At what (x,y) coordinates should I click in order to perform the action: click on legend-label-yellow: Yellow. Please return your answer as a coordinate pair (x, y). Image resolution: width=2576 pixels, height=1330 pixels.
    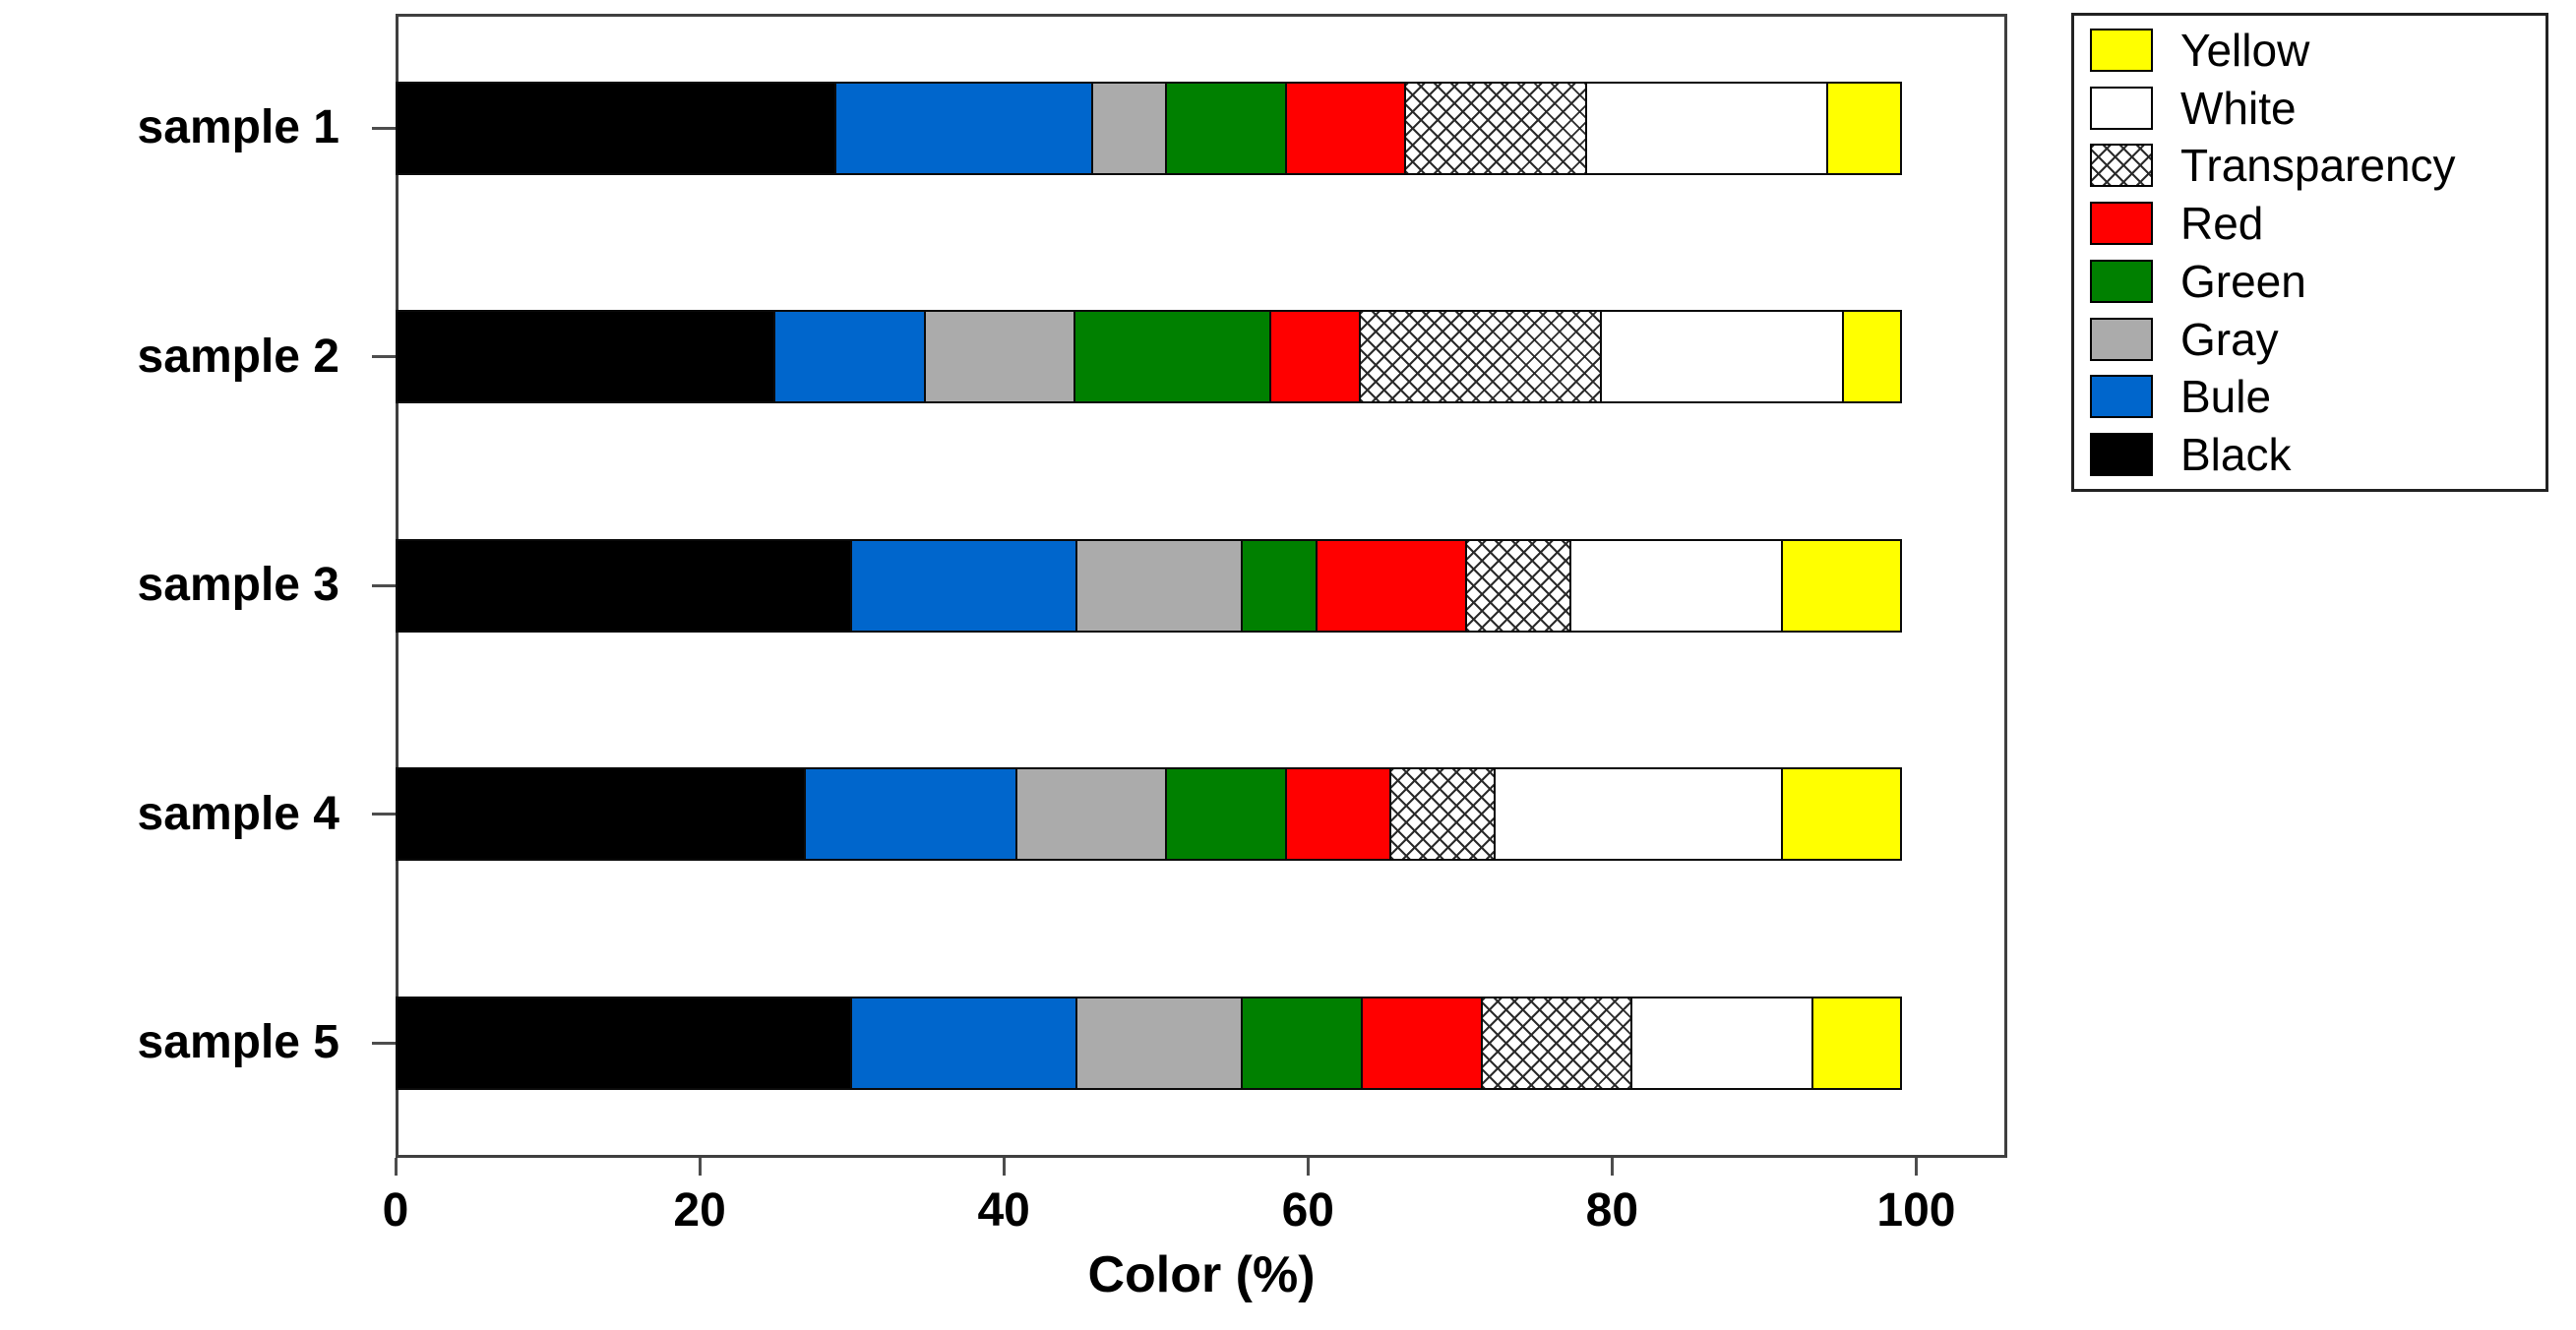
    Looking at the image, I should click on (2245, 50).